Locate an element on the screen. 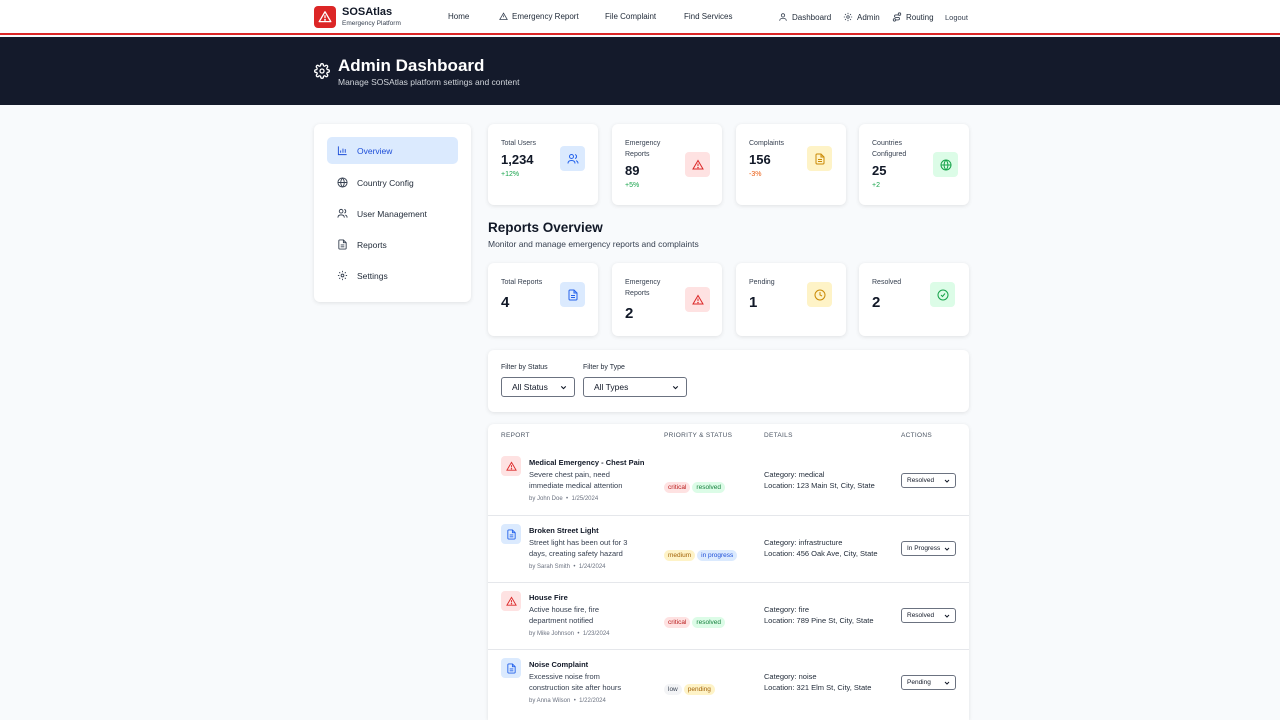 This screenshot has width=1280, height=720. routing-icon is located at coordinates (897, 17).